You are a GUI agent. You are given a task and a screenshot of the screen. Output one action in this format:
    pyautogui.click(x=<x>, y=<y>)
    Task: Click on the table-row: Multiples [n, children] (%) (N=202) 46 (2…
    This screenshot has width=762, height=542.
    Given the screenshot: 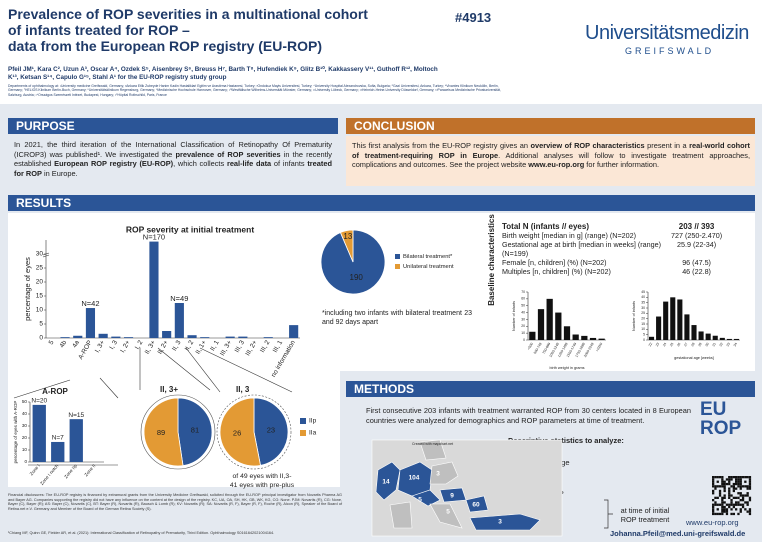 What is the action you would take?
    pyautogui.click(x=612, y=271)
    